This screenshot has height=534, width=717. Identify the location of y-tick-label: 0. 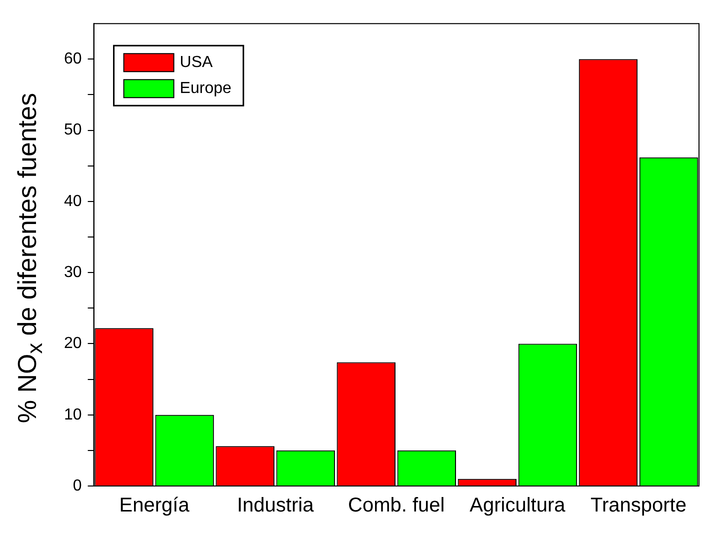
(77, 485).